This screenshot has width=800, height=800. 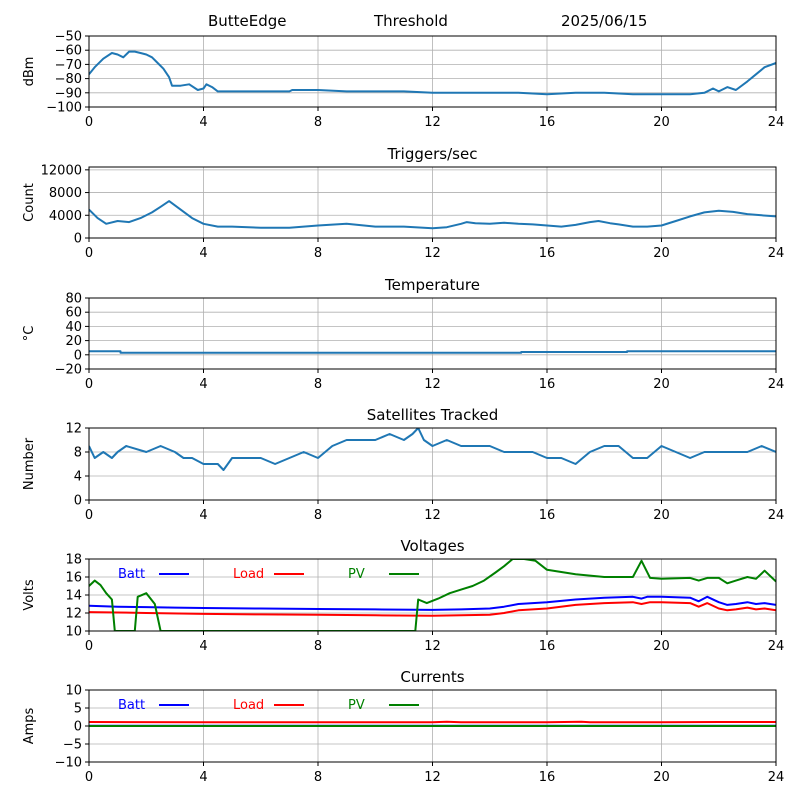 I want to click on y-axis-label: °C, so click(x=29, y=334).